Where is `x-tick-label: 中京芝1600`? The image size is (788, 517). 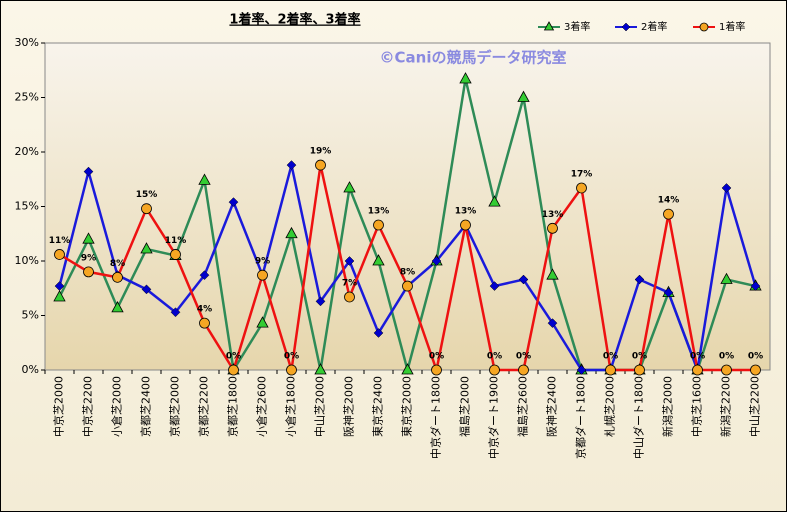 x-tick-label: 中京芝1600 is located at coordinates (697, 406).